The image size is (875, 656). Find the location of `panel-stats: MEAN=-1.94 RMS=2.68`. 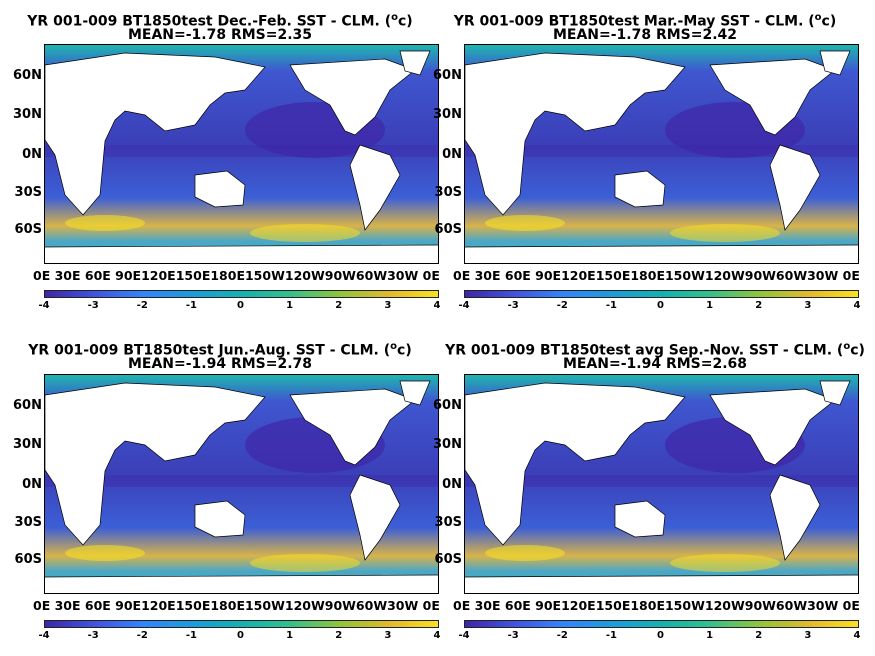

panel-stats: MEAN=-1.94 RMS=2.68 is located at coordinates (655, 364).